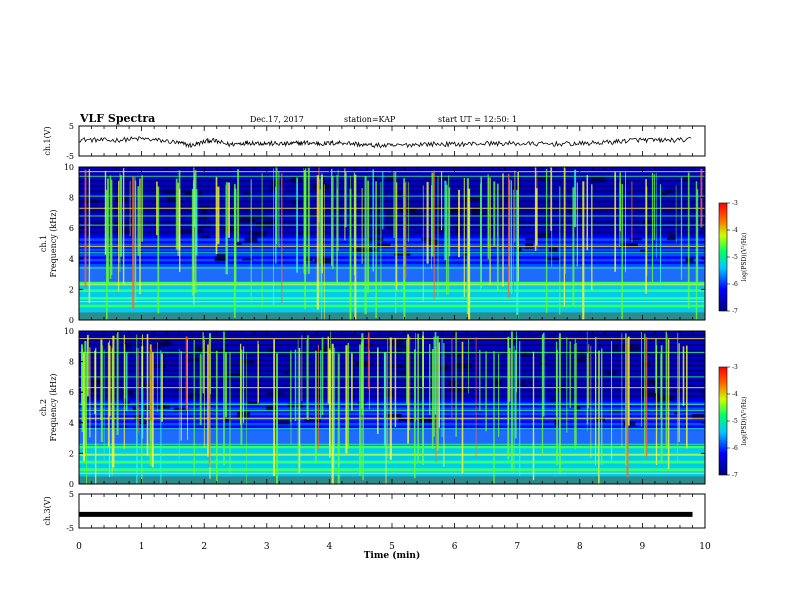  What do you see at coordinates (204, 547) in the screenshot?
I see `x-tick-label: 2` at bounding box center [204, 547].